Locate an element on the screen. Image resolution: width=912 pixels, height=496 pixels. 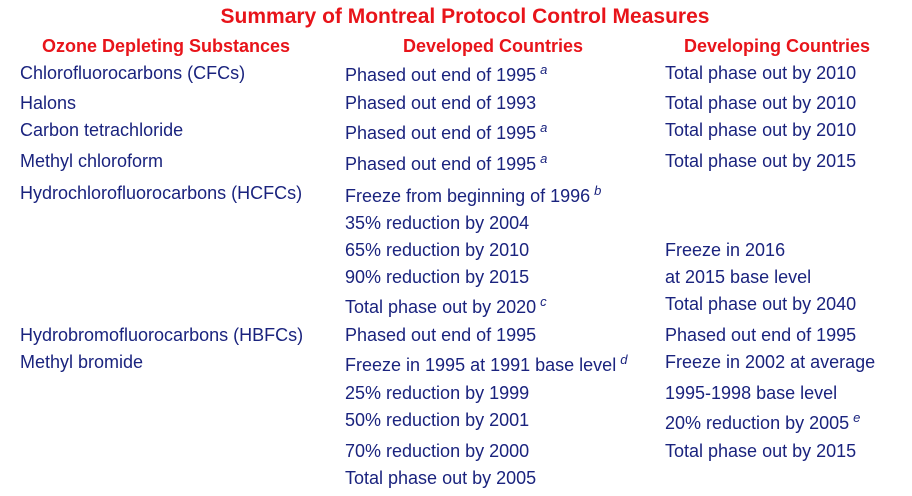
developed-text: Phased out end of 1993 is located at coordinates (441, 103).